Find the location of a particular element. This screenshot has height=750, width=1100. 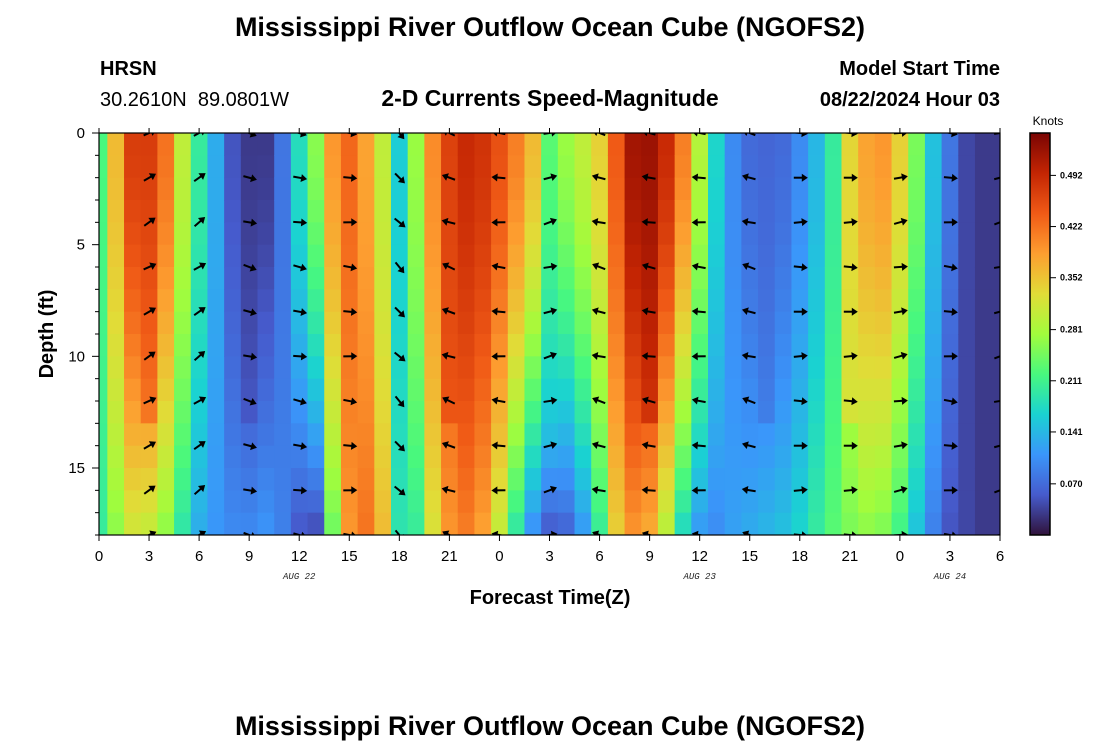

colorbar-tick-label: 0.352 is located at coordinates (1071, 278).